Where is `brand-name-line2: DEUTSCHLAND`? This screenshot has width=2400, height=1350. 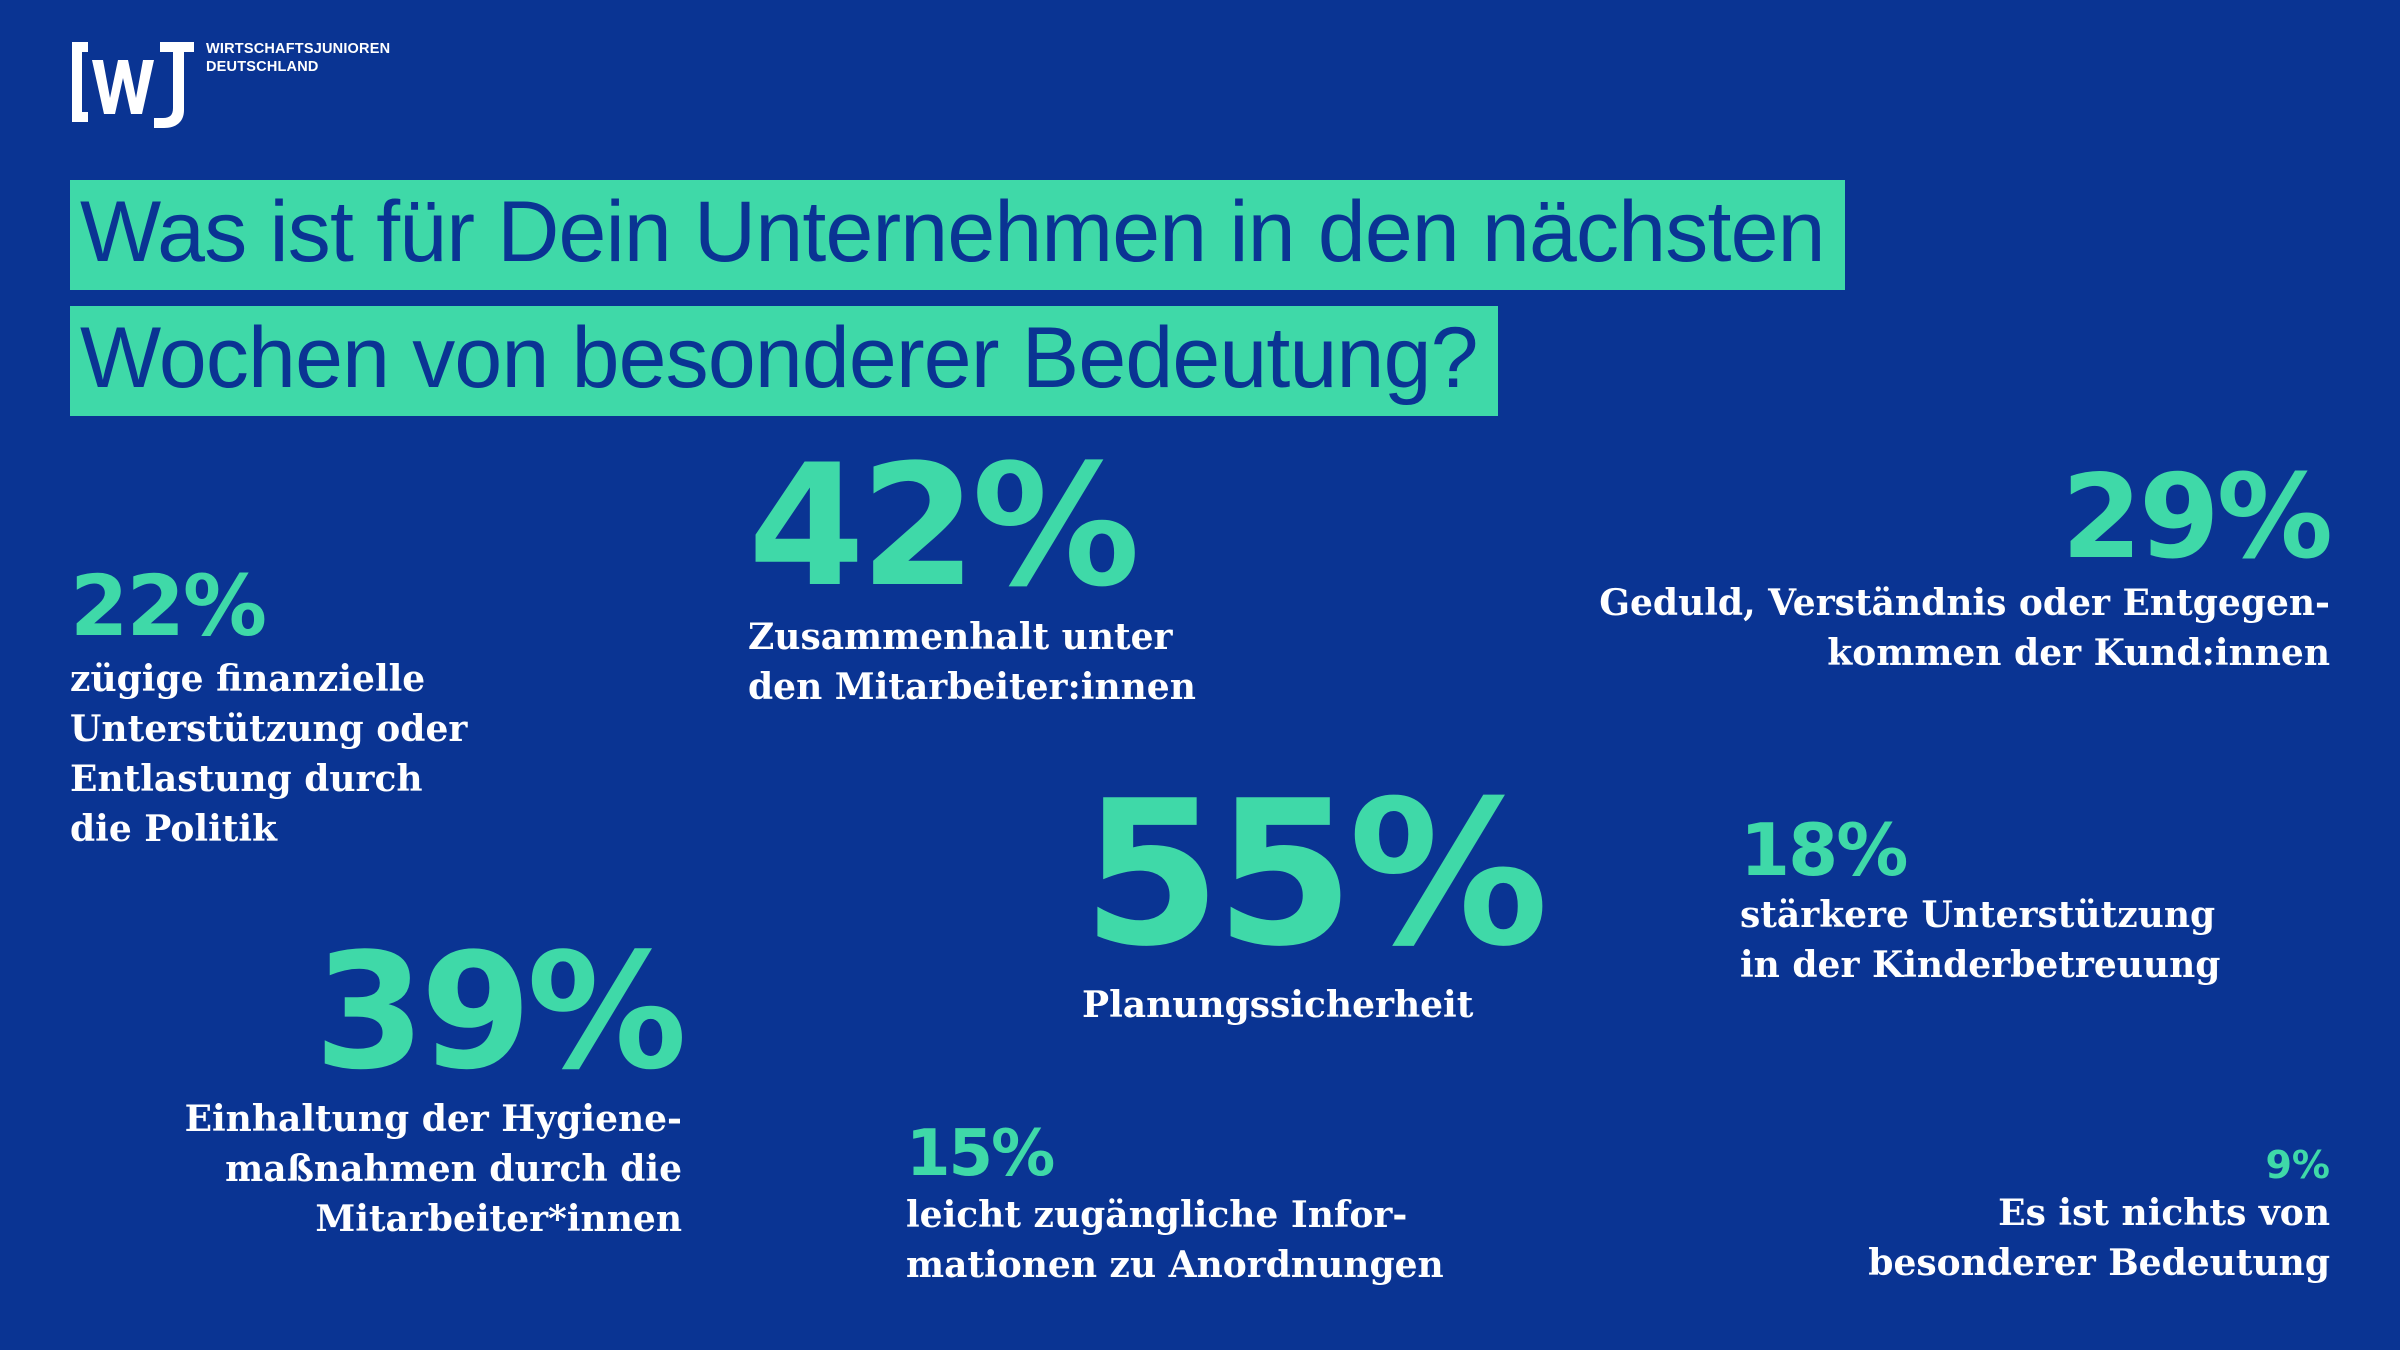
brand-name-line2: DEUTSCHLAND is located at coordinates (262, 67).